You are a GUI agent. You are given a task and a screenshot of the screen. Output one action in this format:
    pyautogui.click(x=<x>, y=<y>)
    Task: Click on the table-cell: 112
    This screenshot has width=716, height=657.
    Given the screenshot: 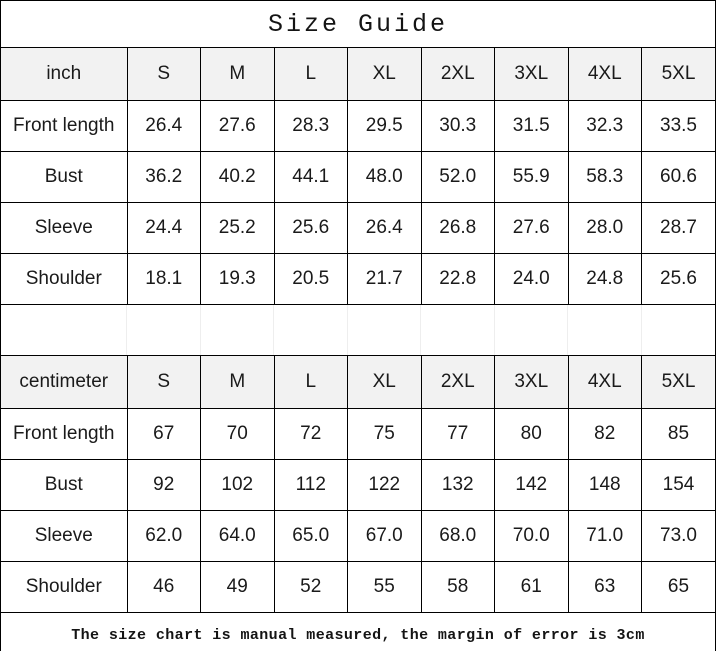 What is the action you would take?
    pyautogui.click(x=311, y=485)
    